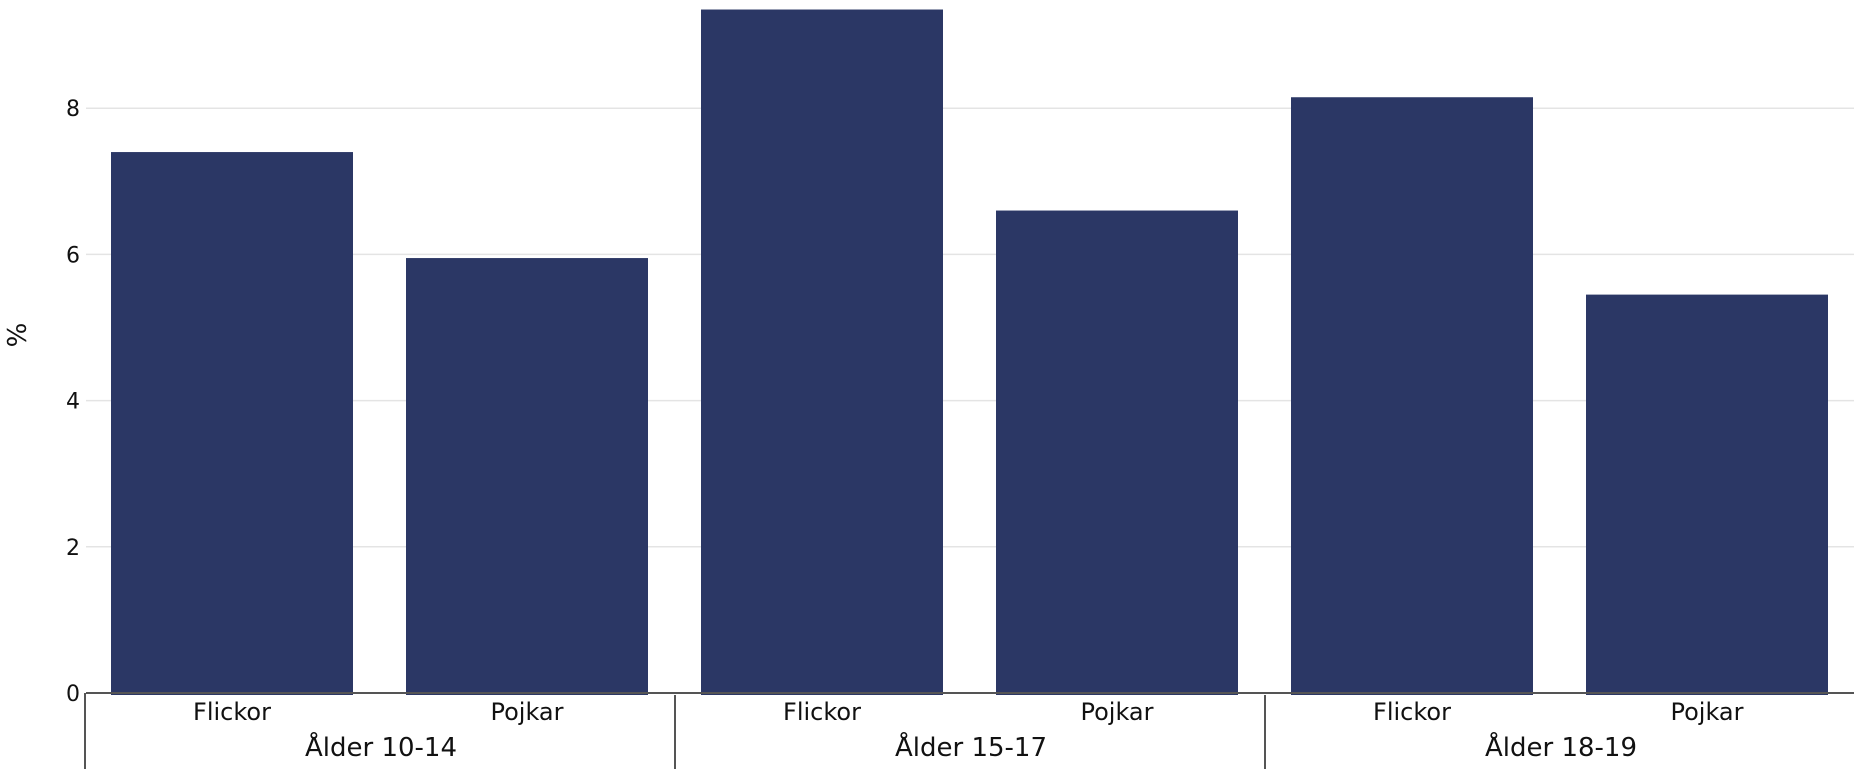  What do you see at coordinates (381, 747) in the screenshot?
I see `group-label: Ålder 10-14` at bounding box center [381, 747].